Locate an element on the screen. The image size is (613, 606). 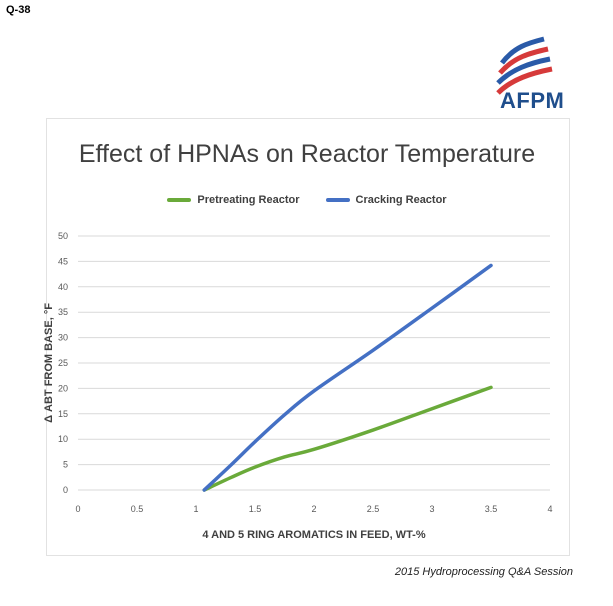
question-number: Q-38 is located at coordinates (18, 10).